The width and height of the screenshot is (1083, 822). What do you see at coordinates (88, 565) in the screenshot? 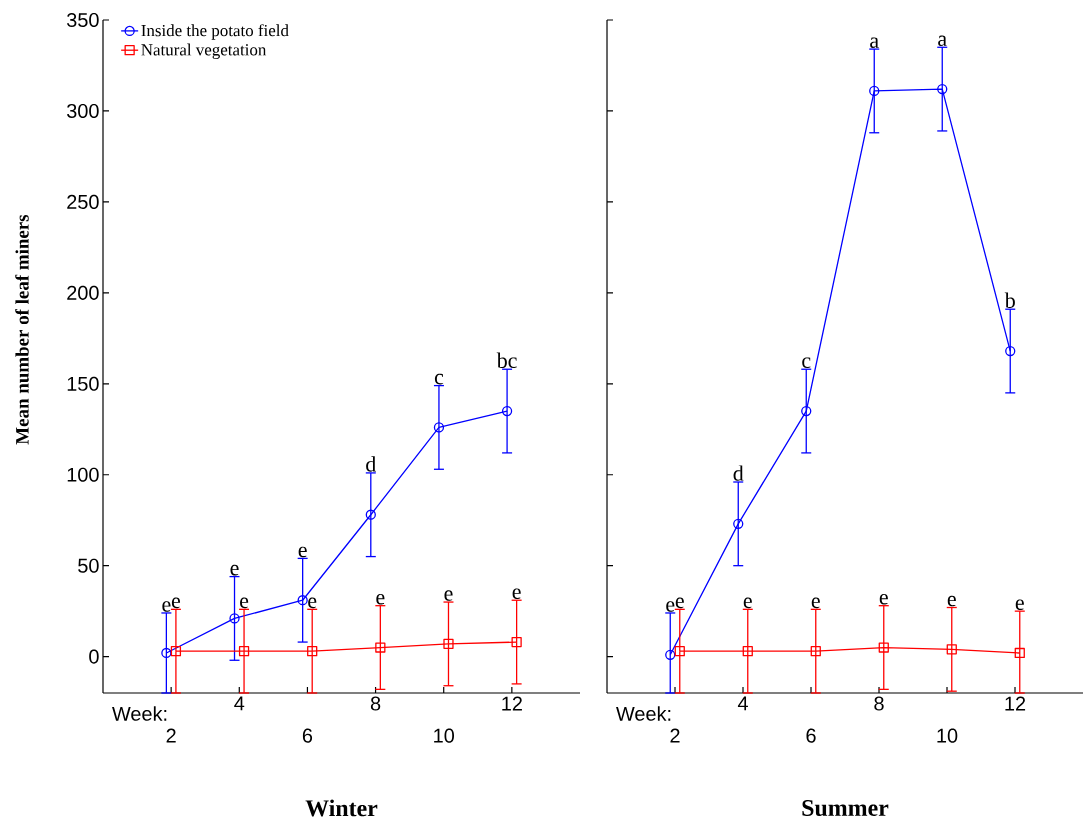
I see `y-tick-label: 50` at bounding box center [88, 565].